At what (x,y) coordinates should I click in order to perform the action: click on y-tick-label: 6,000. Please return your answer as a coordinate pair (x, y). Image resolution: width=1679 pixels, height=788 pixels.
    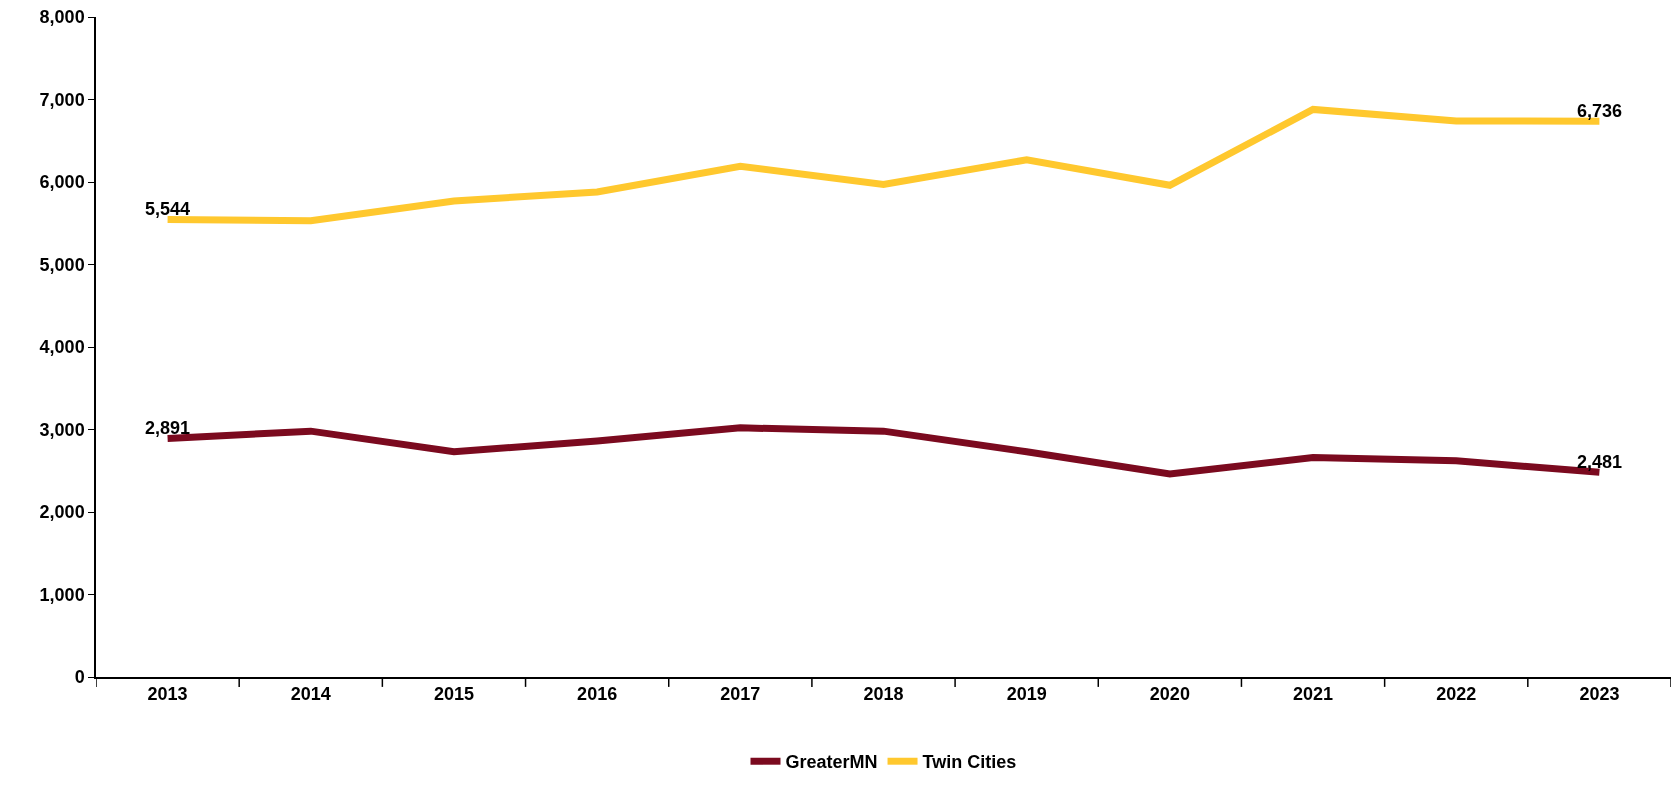
    Looking at the image, I should click on (62, 182).